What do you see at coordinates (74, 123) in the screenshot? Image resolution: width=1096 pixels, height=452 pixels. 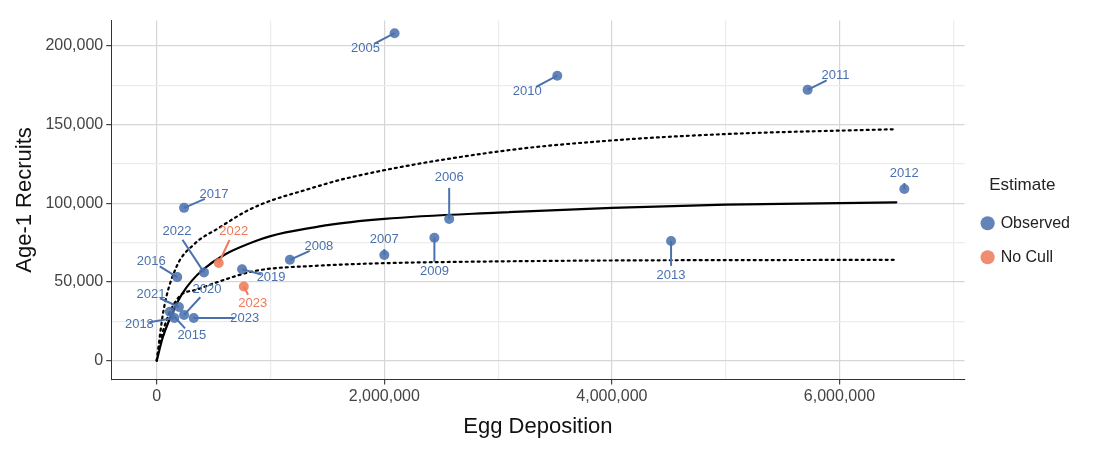 I see `y-tick-label: 150,000` at bounding box center [74, 123].